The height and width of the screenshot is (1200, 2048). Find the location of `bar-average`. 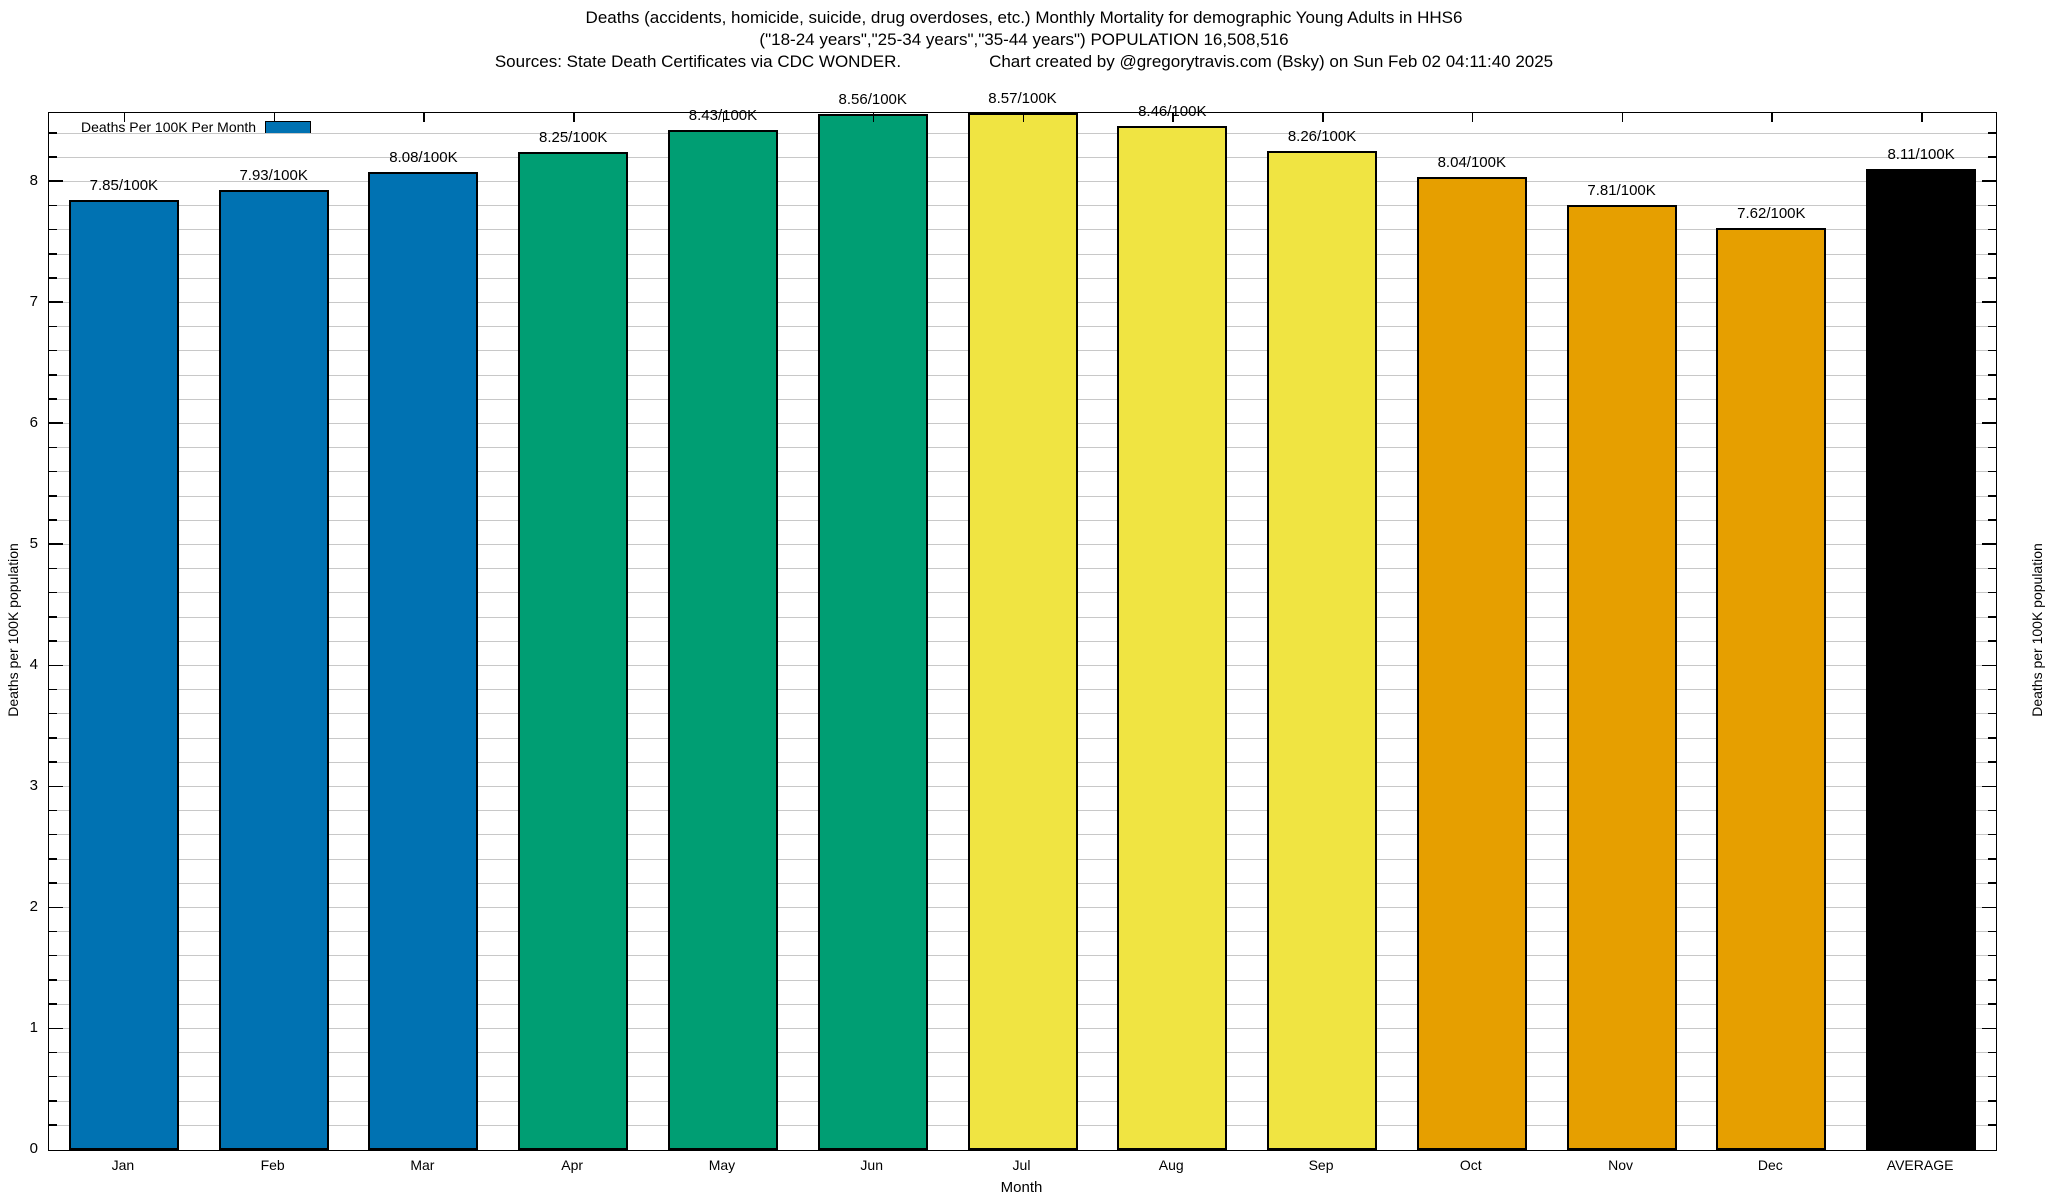

bar-average is located at coordinates (1921, 659).